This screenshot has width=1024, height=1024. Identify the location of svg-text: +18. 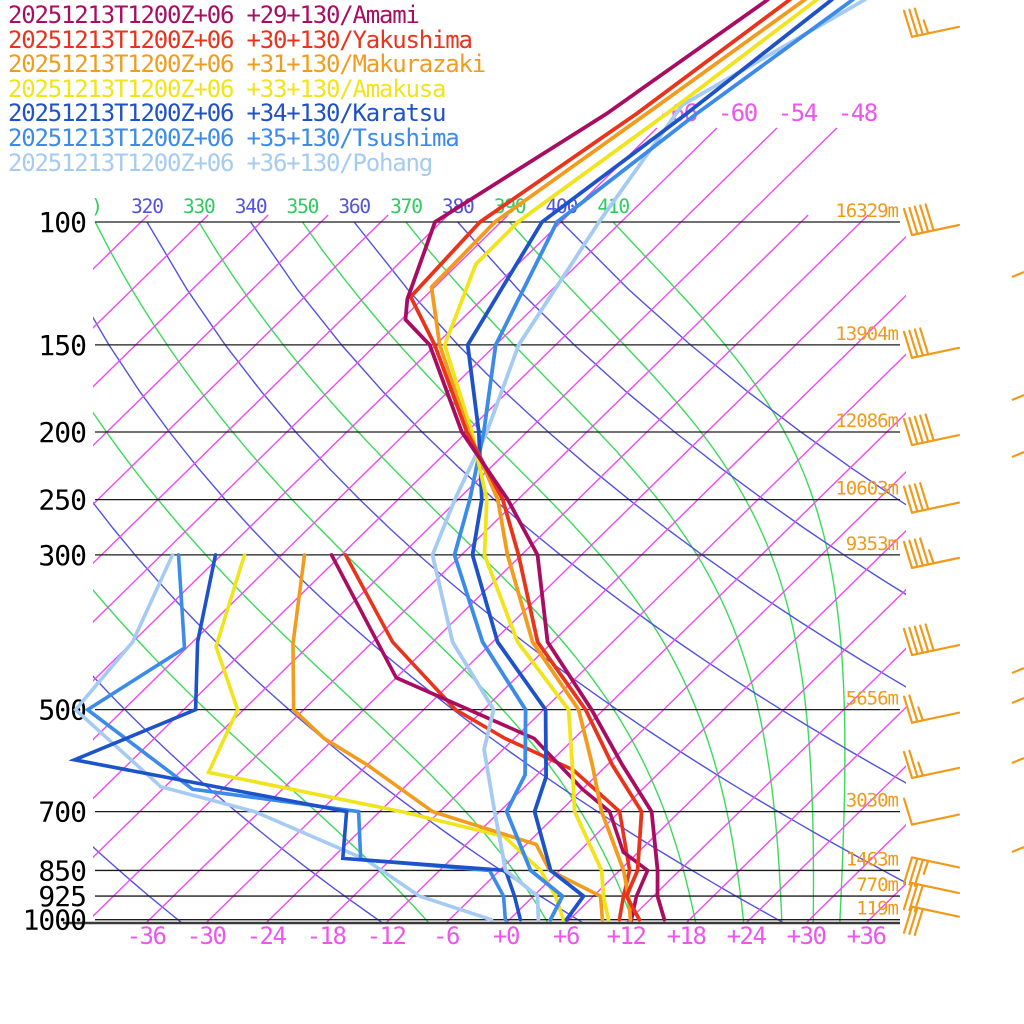
(686, 936).